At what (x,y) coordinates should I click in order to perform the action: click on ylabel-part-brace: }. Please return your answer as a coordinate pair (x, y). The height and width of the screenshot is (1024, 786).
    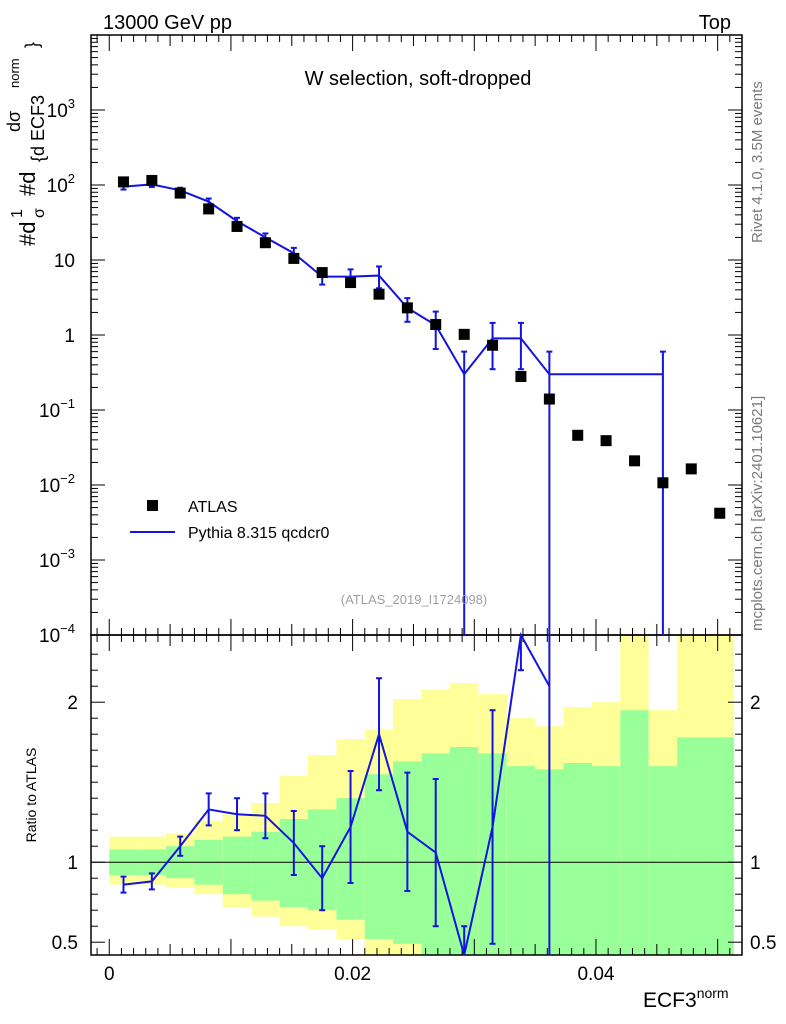
    Looking at the image, I should click on (32, 45).